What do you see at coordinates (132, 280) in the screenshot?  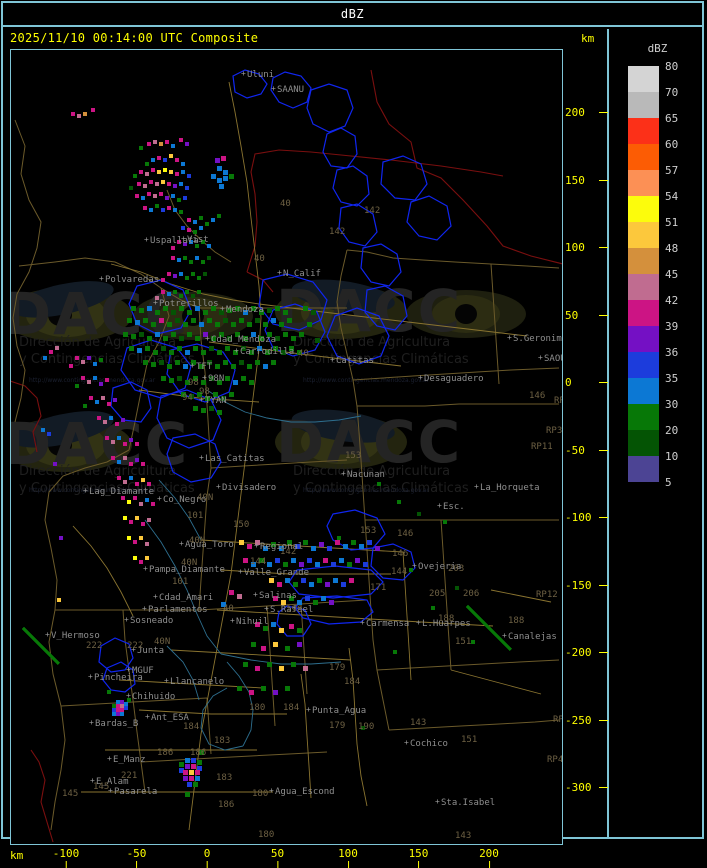 I see `map-place-label: Polvaredas` at bounding box center [132, 280].